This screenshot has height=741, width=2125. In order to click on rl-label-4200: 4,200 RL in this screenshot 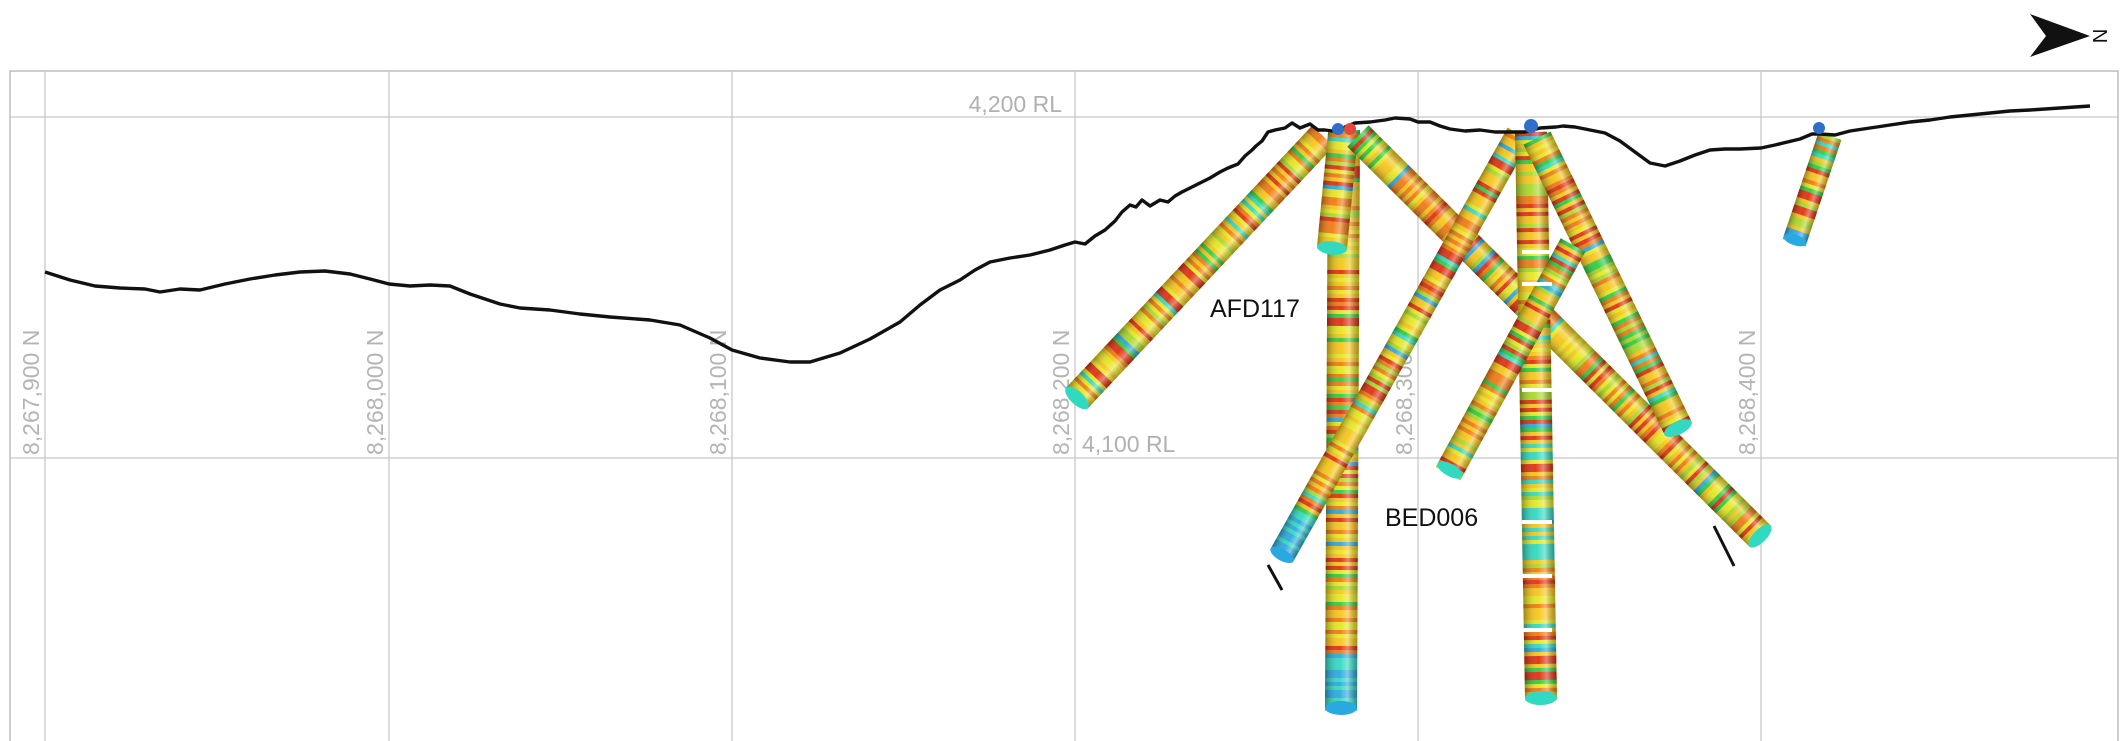, I will do `click(1016, 104)`.